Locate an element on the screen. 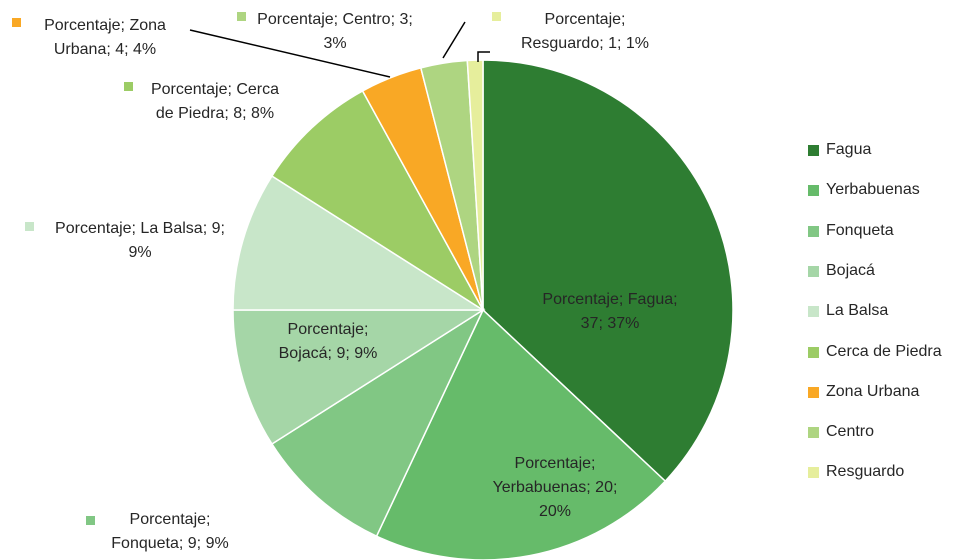 The image size is (966, 560). legend-label: Fonqueta is located at coordinates (860, 230).